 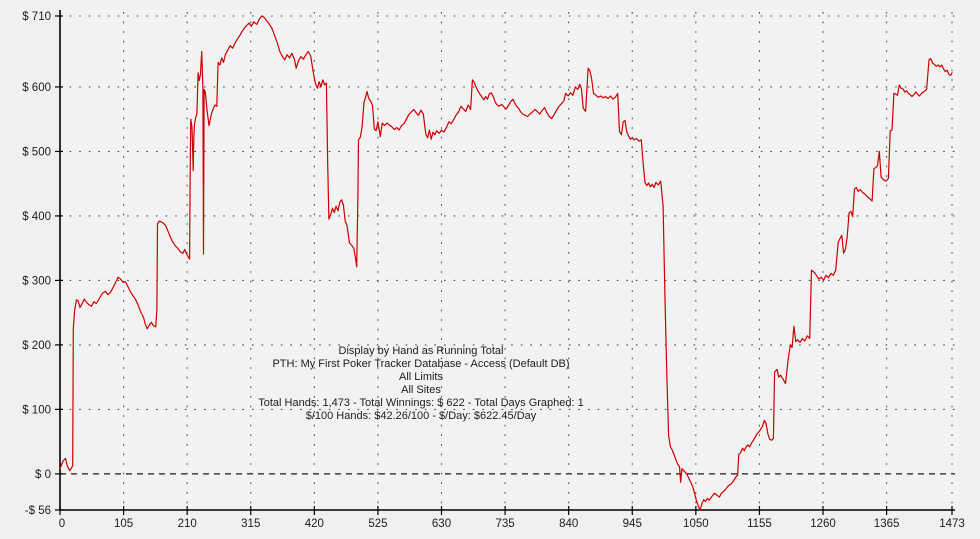 I want to click on x-axis-label: 1050, so click(x=696, y=524).